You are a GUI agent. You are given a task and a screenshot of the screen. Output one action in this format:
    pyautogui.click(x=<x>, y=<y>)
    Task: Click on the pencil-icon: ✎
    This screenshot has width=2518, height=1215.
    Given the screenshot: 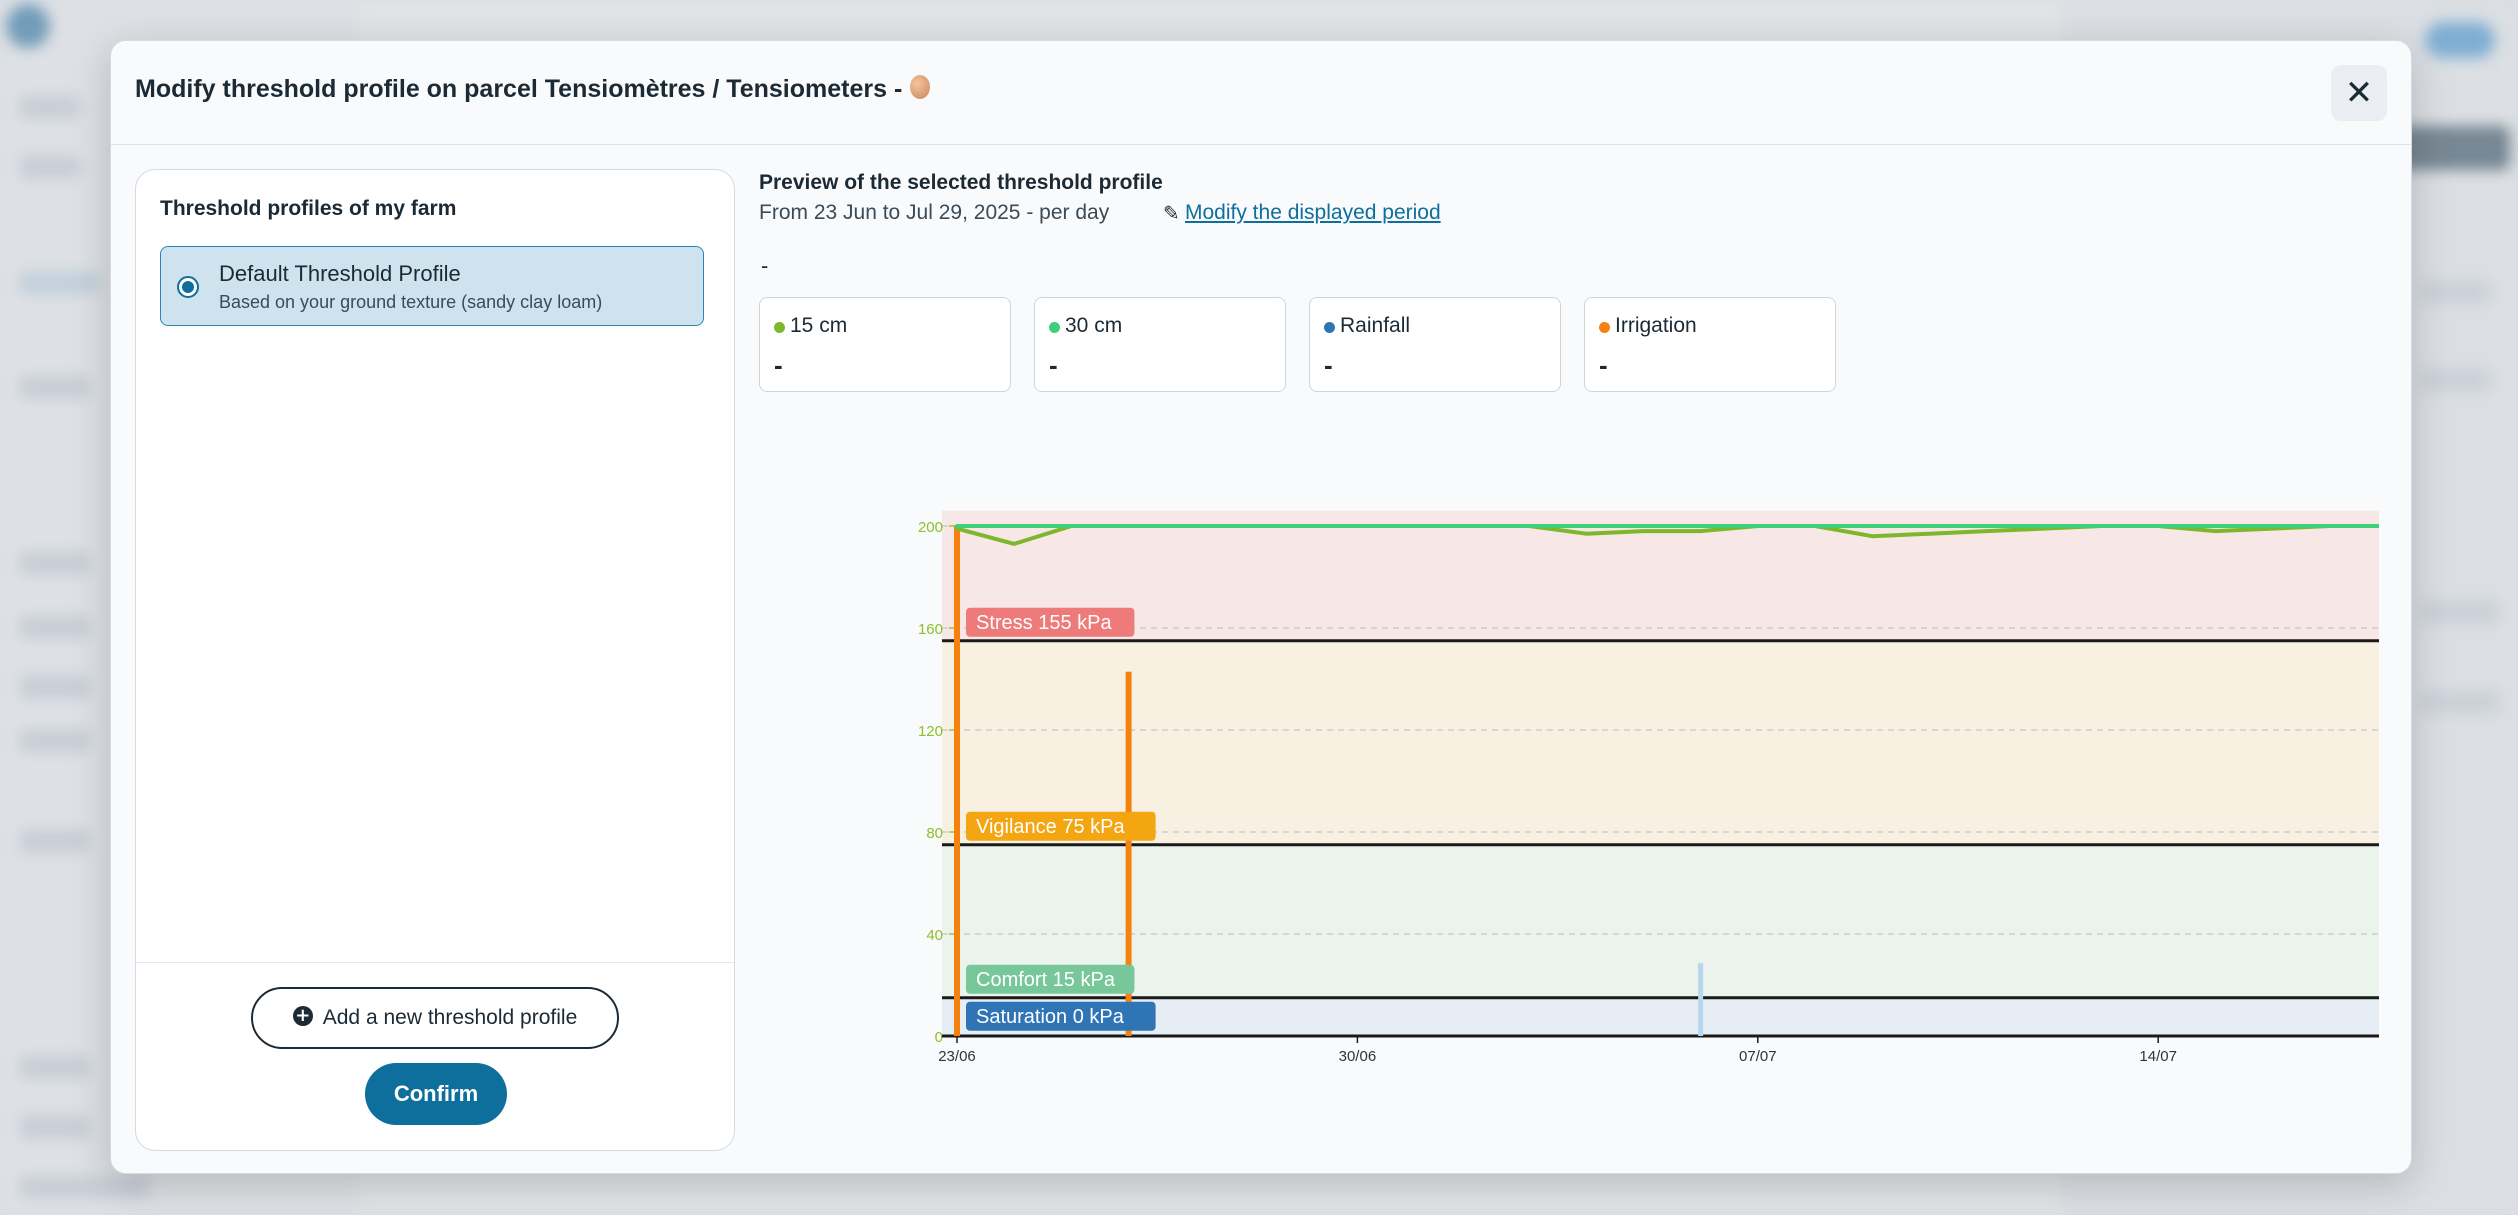 What is the action you would take?
    pyautogui.click(x=1171, y=213)
    